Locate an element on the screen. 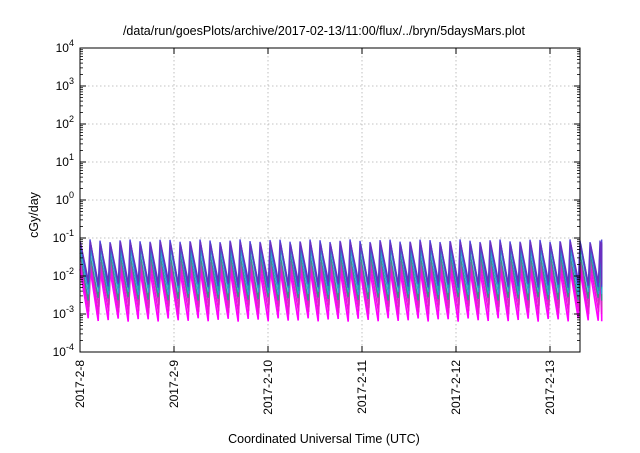 The image size is (640, 453). x-tick-label: 2017-2-12 is located at coordinates (456, 387).